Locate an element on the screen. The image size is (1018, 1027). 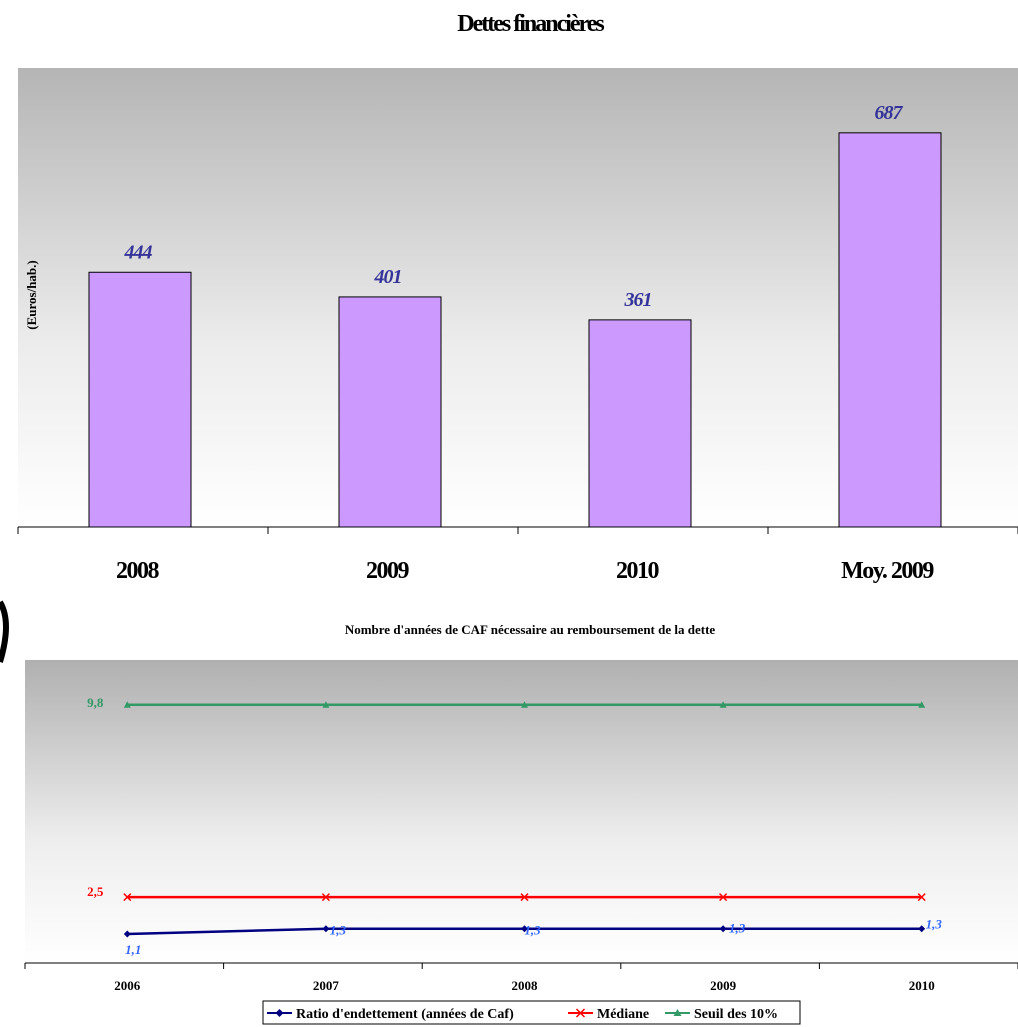
bar-x-tick-label-0: 2008 is located at coordinates (138, 571).